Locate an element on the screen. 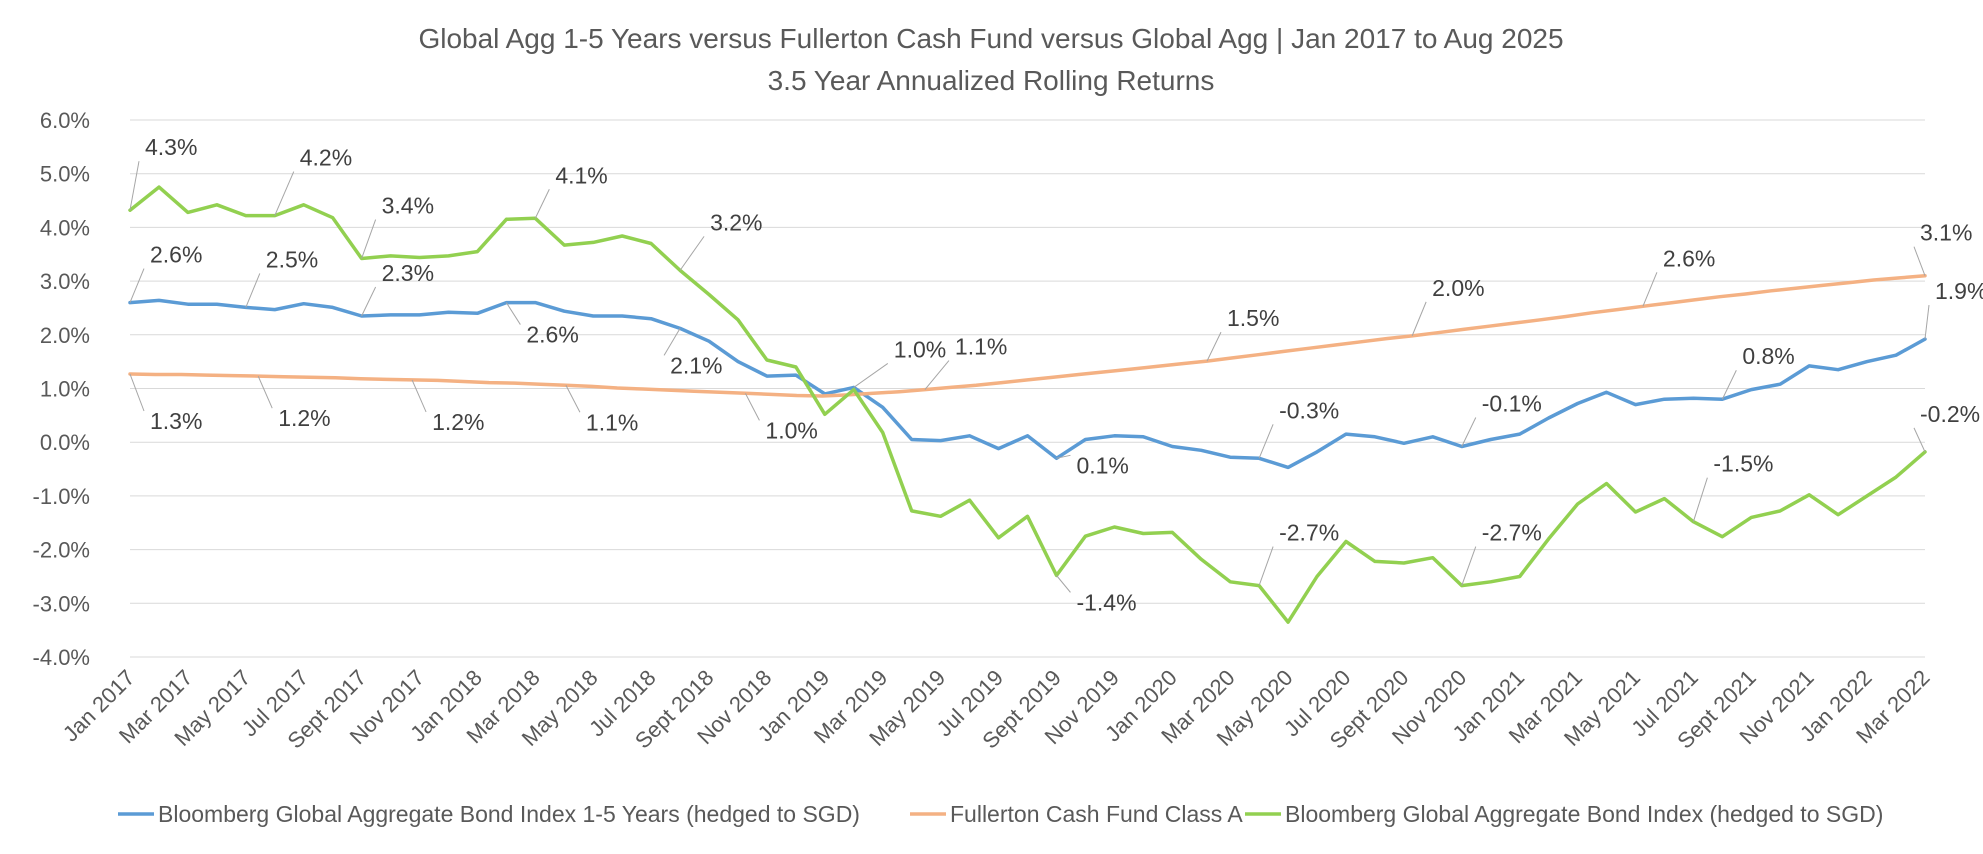 The height and width of the screenshot is (854, 1983). y-tick-label: 0.0% is located at coordinates (65, 442).